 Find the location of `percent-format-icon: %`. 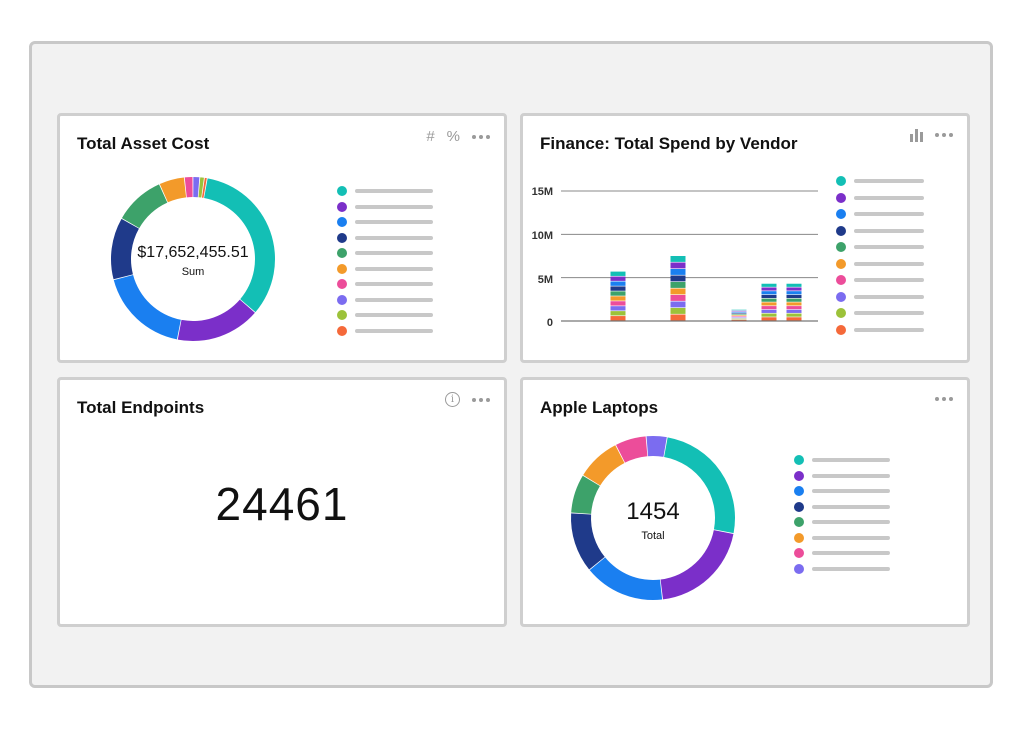

percent-format-icon: % is located at coordinates (453, 136).